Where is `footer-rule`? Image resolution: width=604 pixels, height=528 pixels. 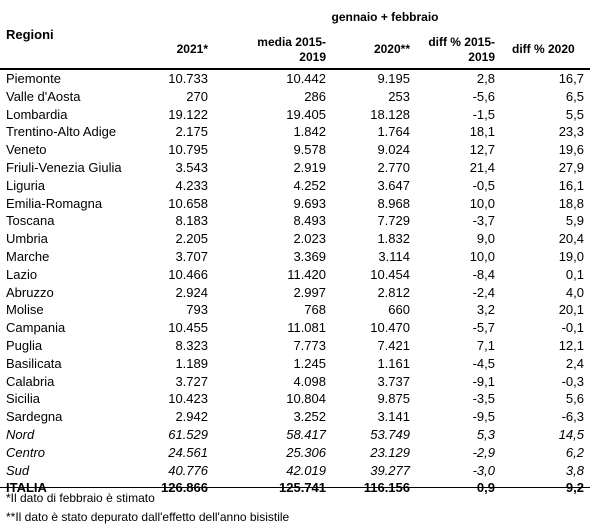 footer-rule is located at coordinates (295, 487).